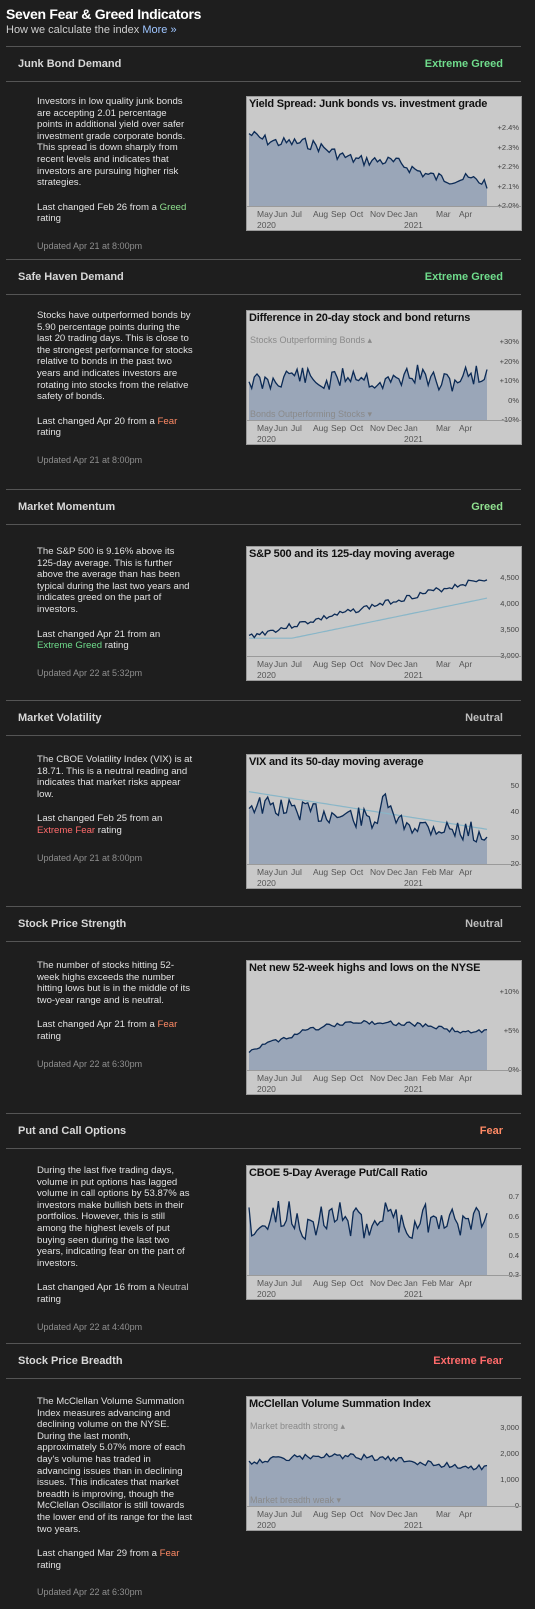  What do you see at coordinates (96, 1025) in the screenshot?
I see `last-changed-prefix: Last changed Apr 21 from a` at bounding box center [96, 1025].